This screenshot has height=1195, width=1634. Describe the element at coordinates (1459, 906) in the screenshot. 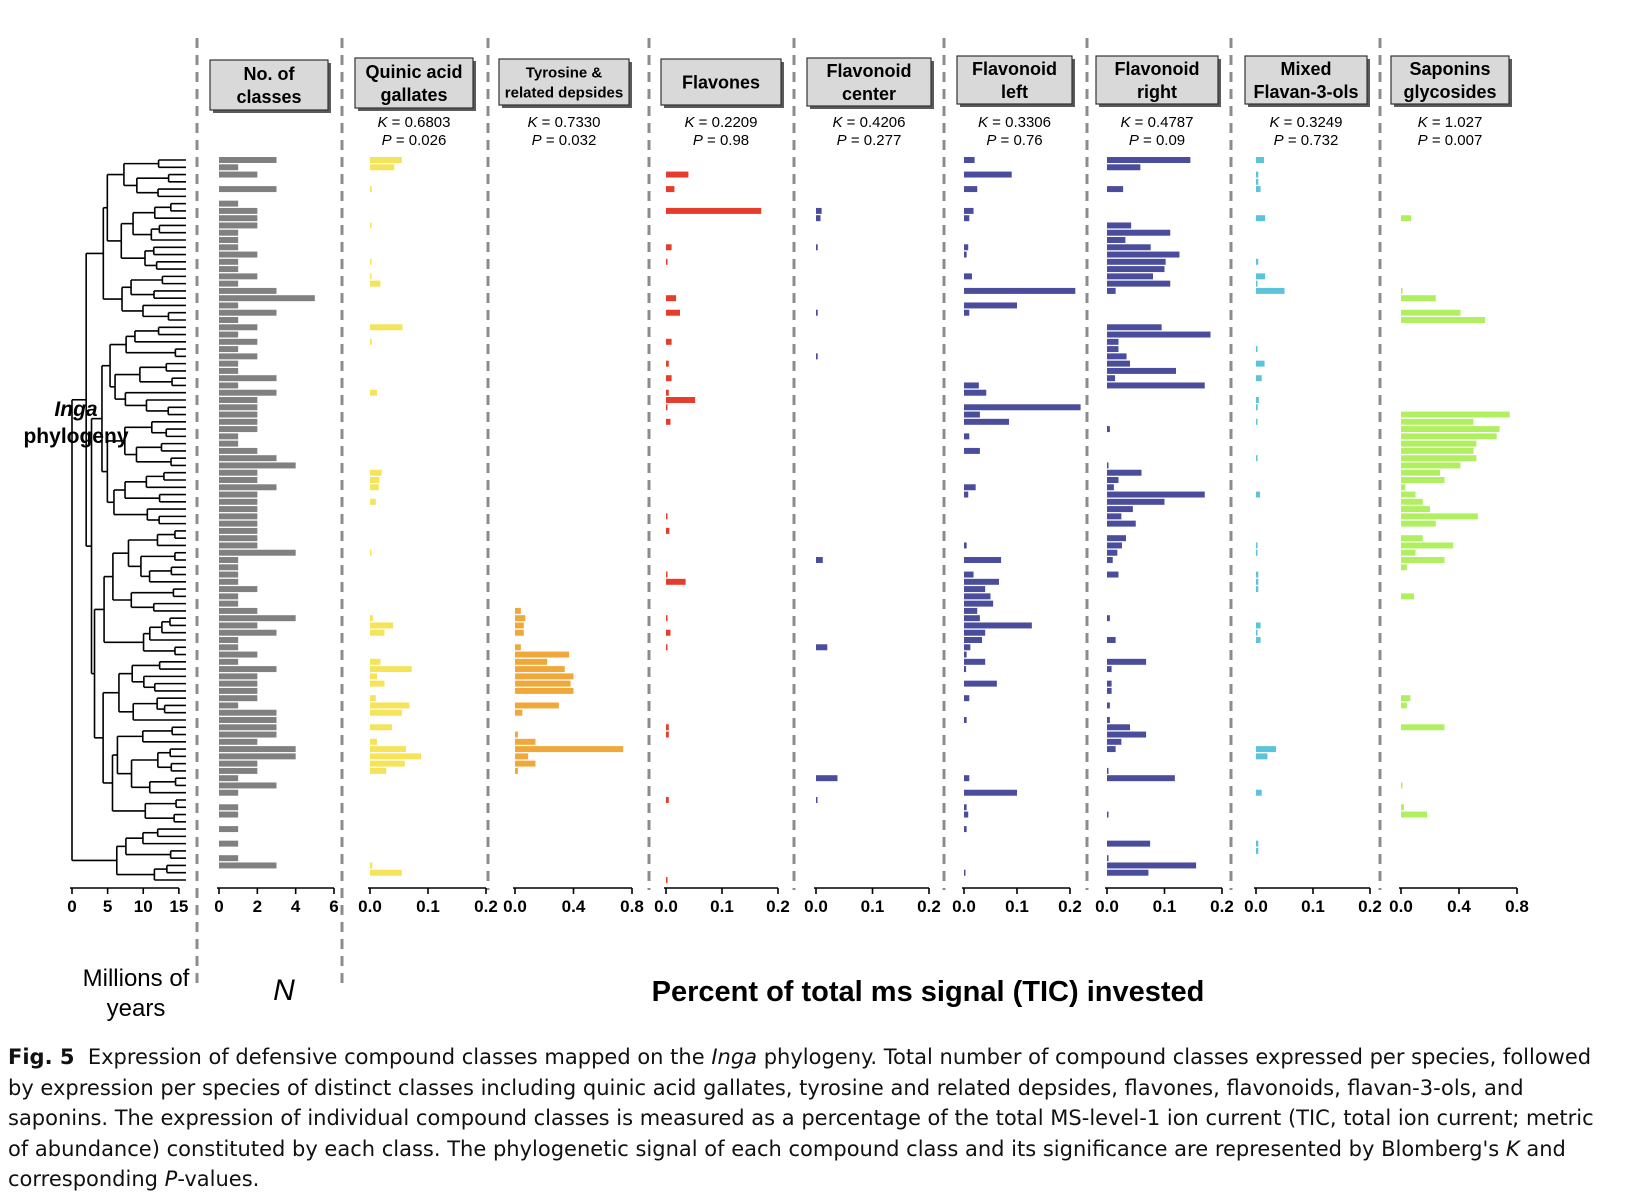

I see `saponins-tick-label: 0.4` at that location.